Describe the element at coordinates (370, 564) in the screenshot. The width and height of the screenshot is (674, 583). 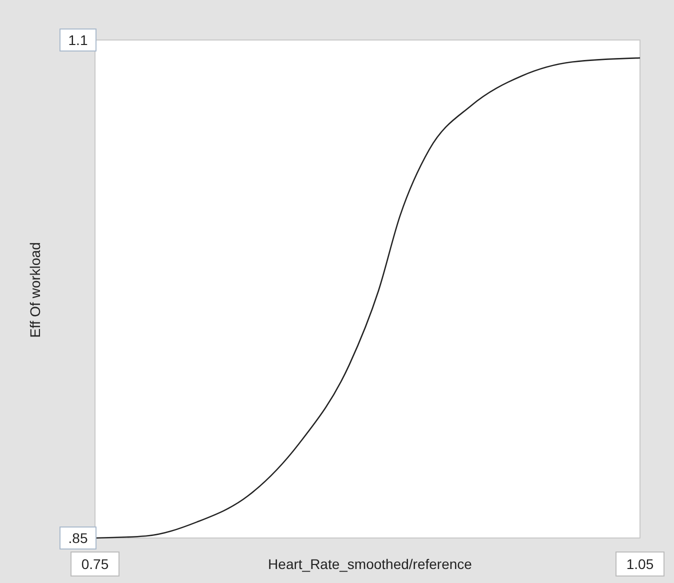
I see `x-axis-title: Heart_Rate_smoothed/reference` at that location.